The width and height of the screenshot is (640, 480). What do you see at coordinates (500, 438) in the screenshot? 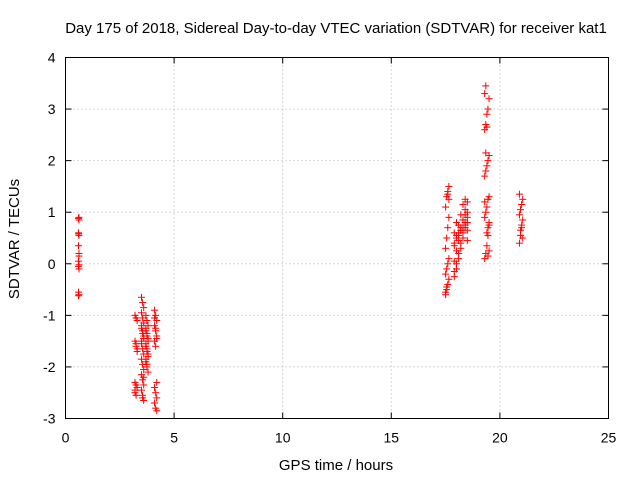
I see `x-tick-label: 20` at bounding box center [500, 438].